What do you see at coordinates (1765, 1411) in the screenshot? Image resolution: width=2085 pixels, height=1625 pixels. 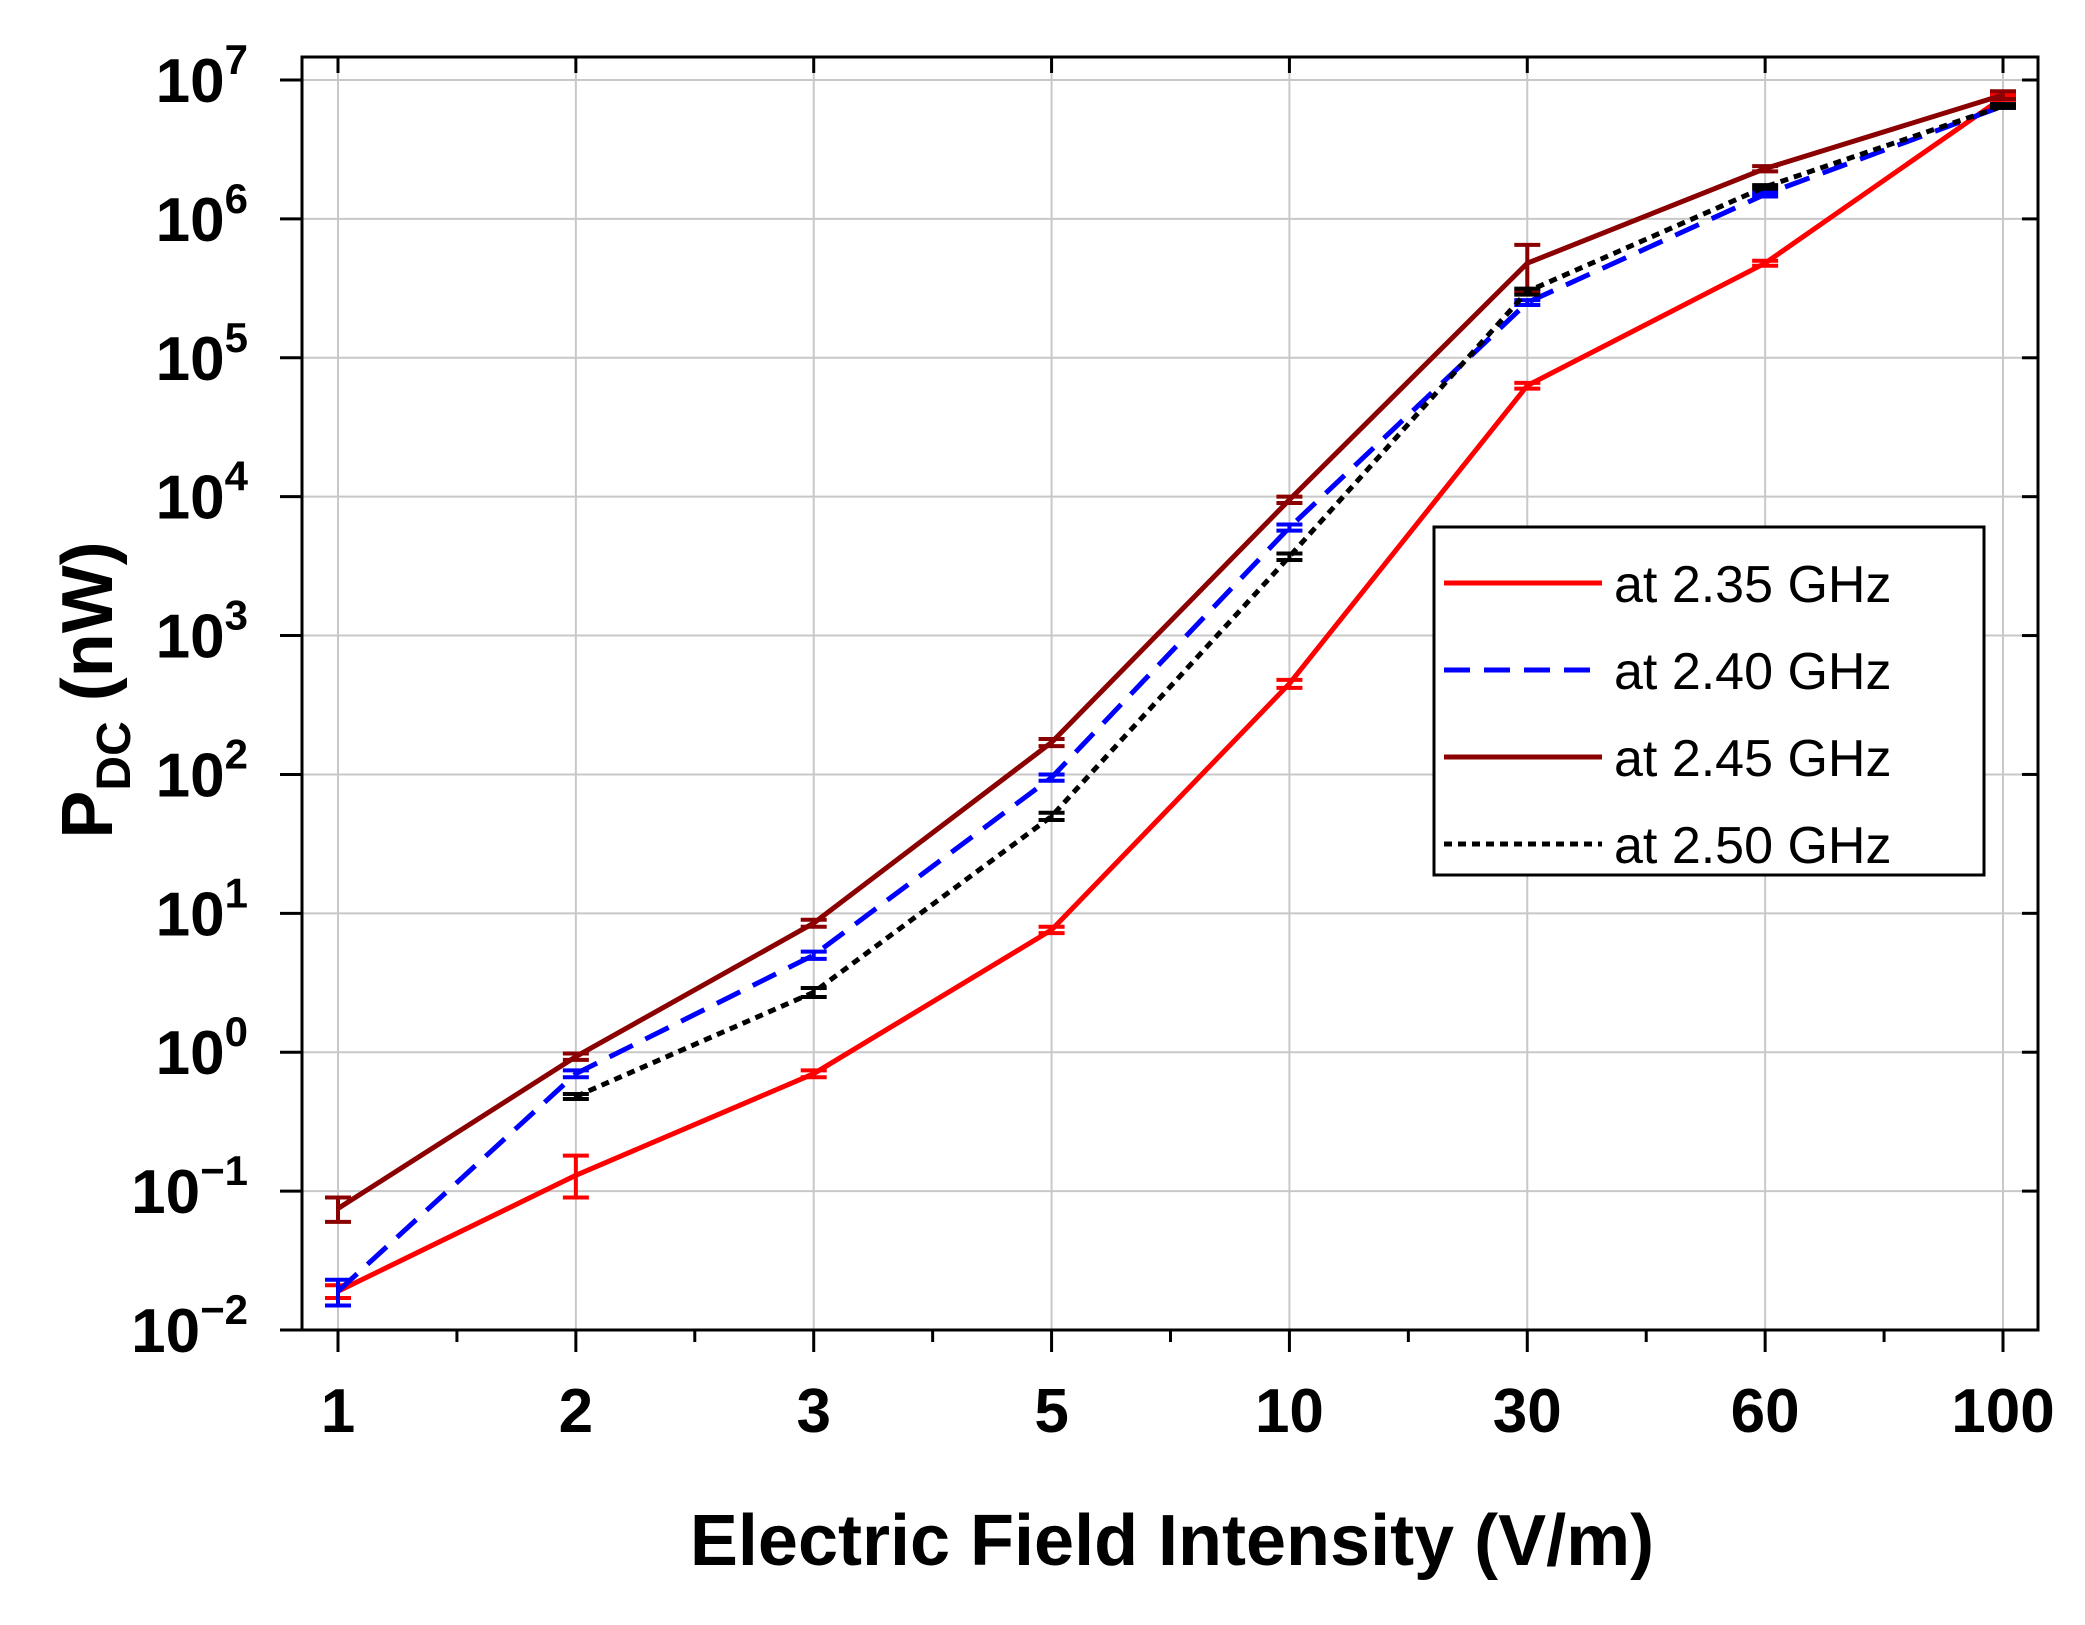 I see `x-tick-label: 60` at bounding box center [1765, 1411].